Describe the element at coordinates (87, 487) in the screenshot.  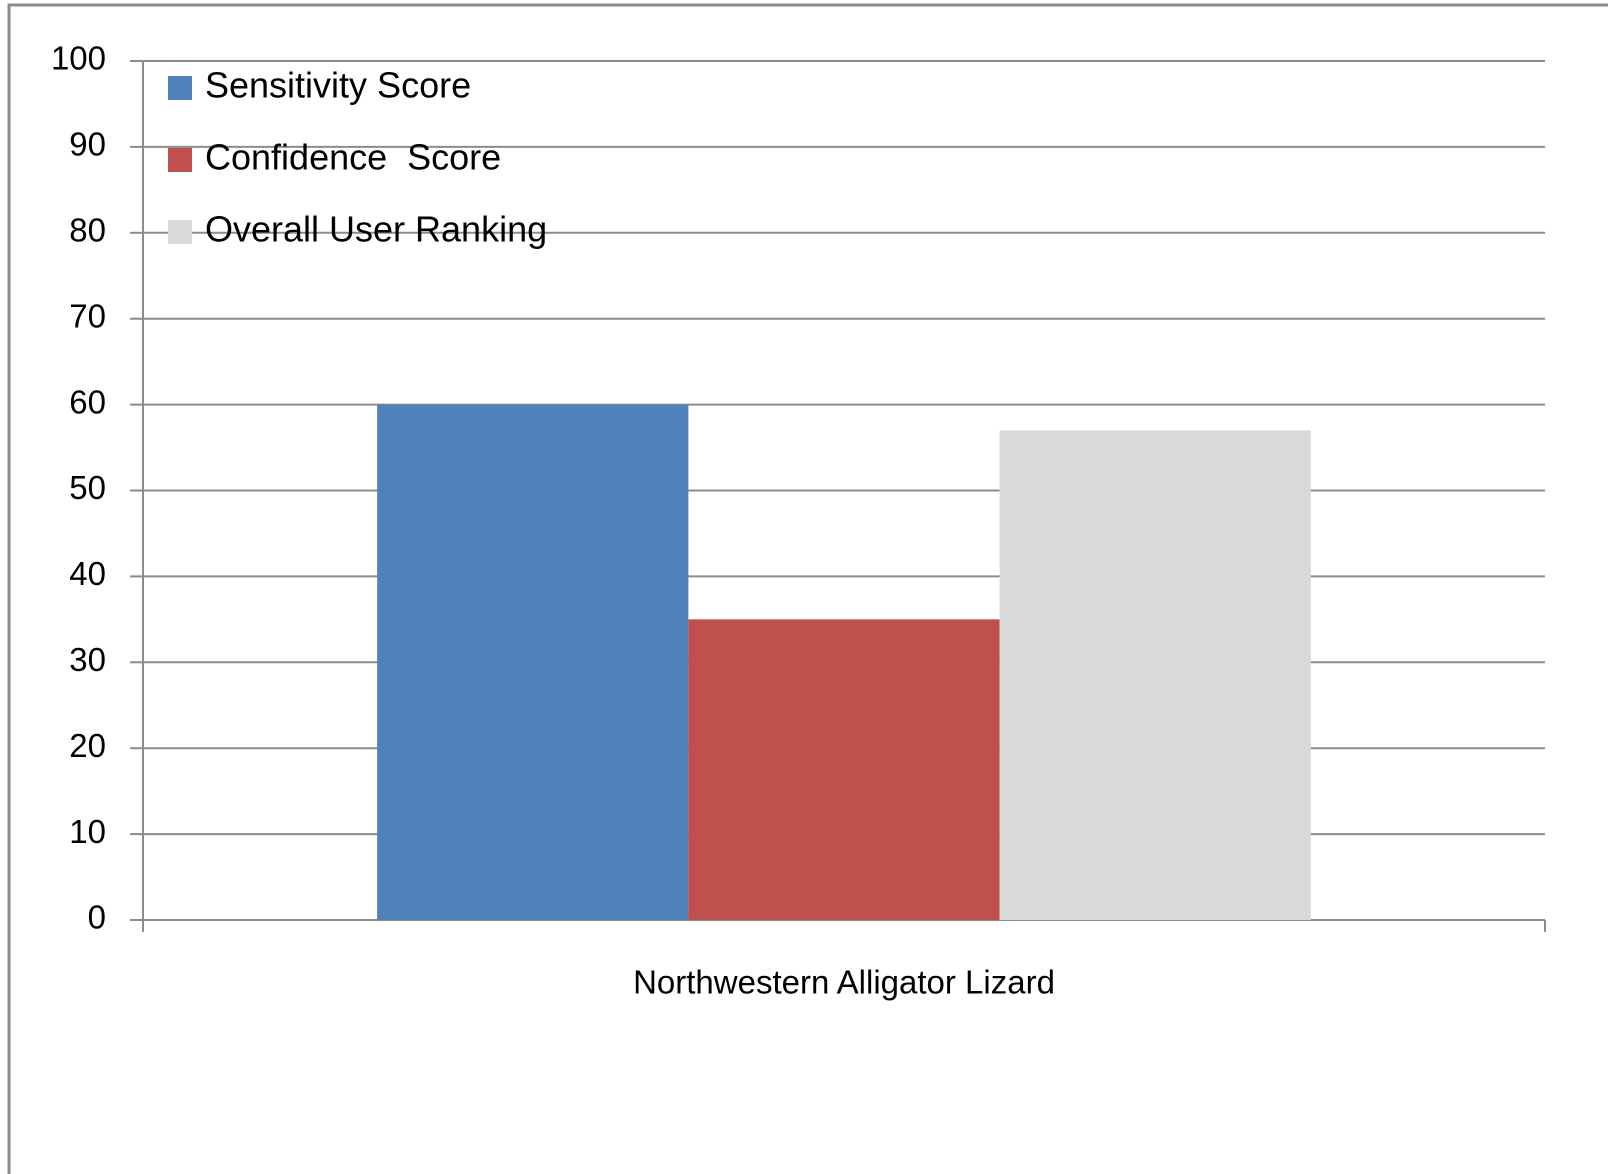
I see `y-tick-label: 50` at that location.